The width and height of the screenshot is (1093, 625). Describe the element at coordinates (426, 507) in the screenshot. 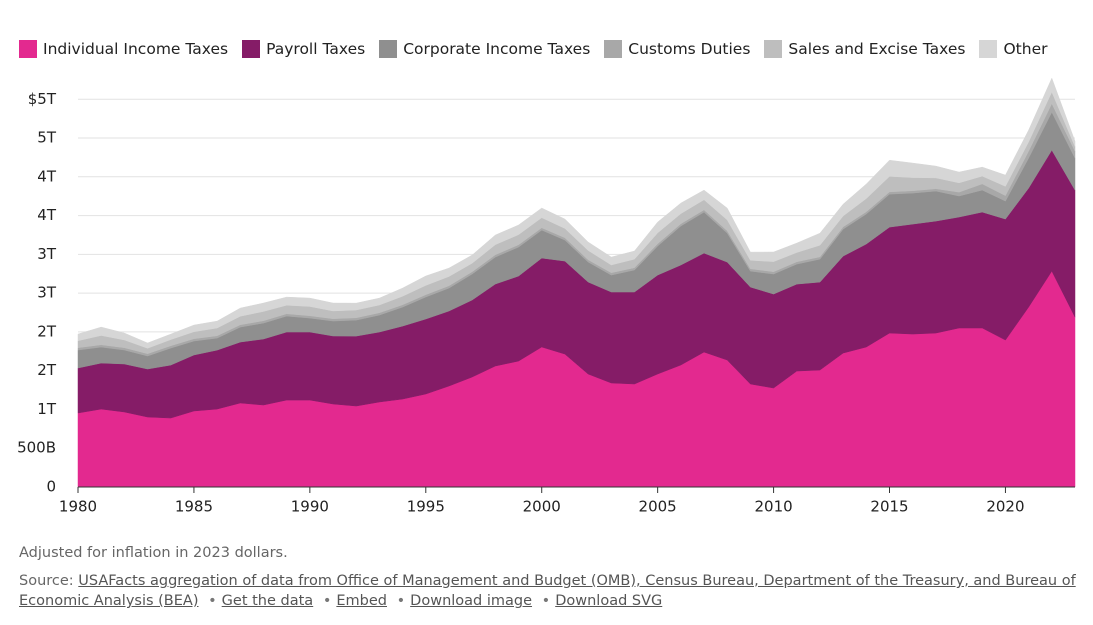

I see `x-tick-label: 1995` at that location.